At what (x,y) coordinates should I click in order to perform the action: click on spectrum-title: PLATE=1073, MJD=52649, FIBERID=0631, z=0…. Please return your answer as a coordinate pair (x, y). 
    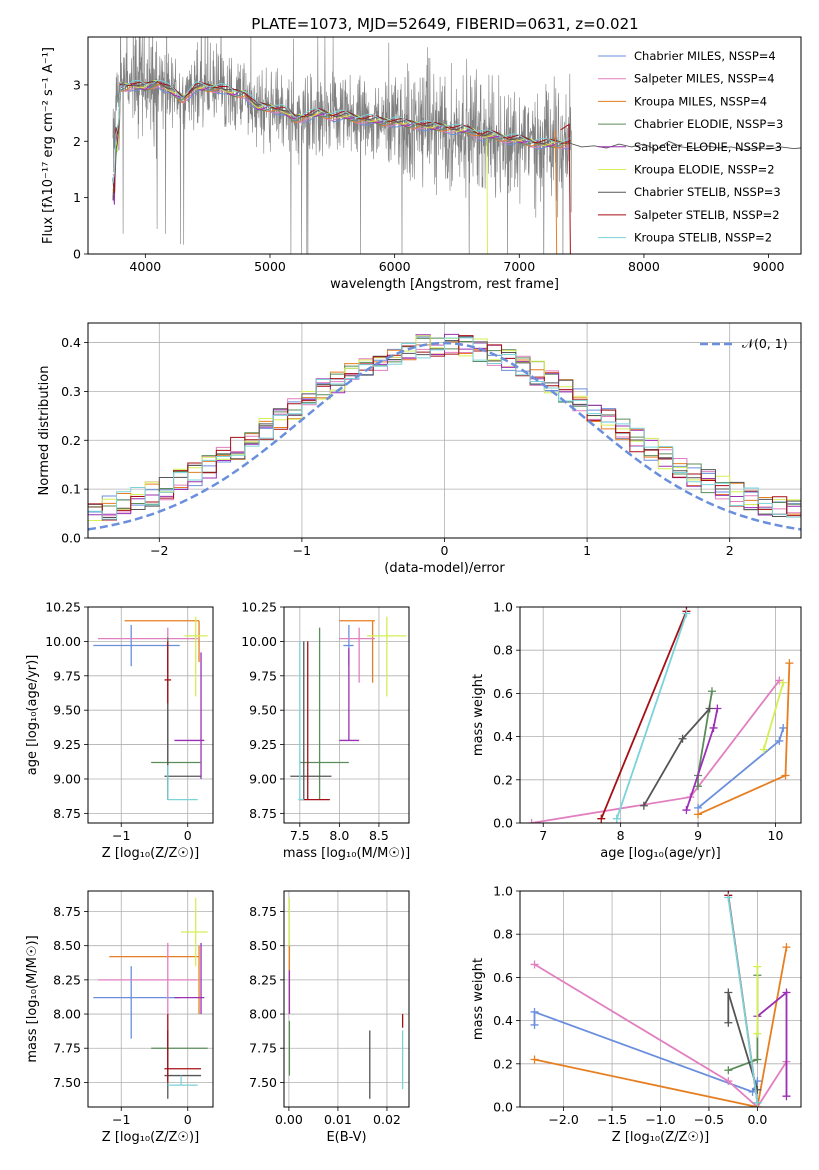
    Looking at the image, I should click on (444, 24).